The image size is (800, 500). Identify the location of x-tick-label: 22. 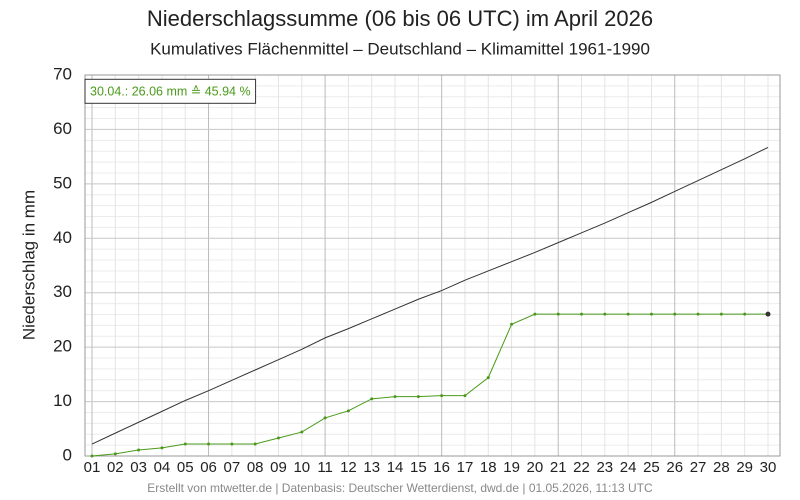
(581, 467).